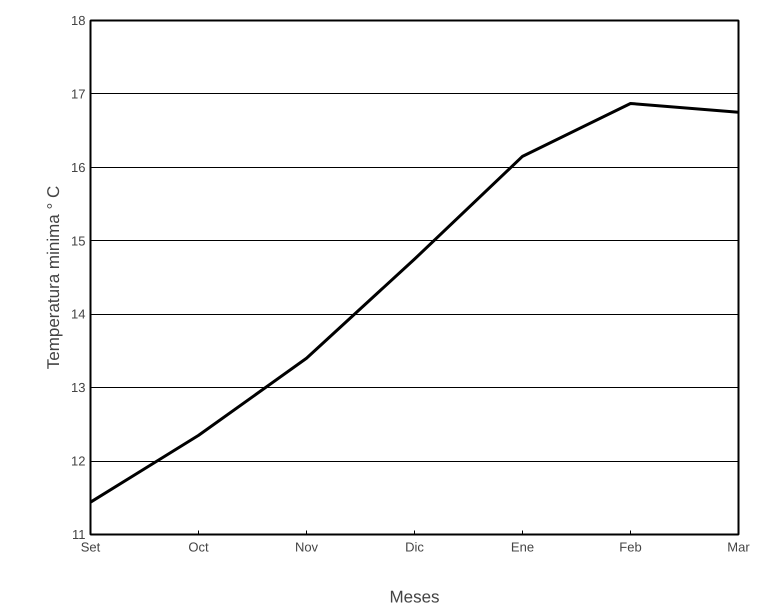 The image size is (762, 614). I want to click on y-tick-label: 16, so click(78, 167).